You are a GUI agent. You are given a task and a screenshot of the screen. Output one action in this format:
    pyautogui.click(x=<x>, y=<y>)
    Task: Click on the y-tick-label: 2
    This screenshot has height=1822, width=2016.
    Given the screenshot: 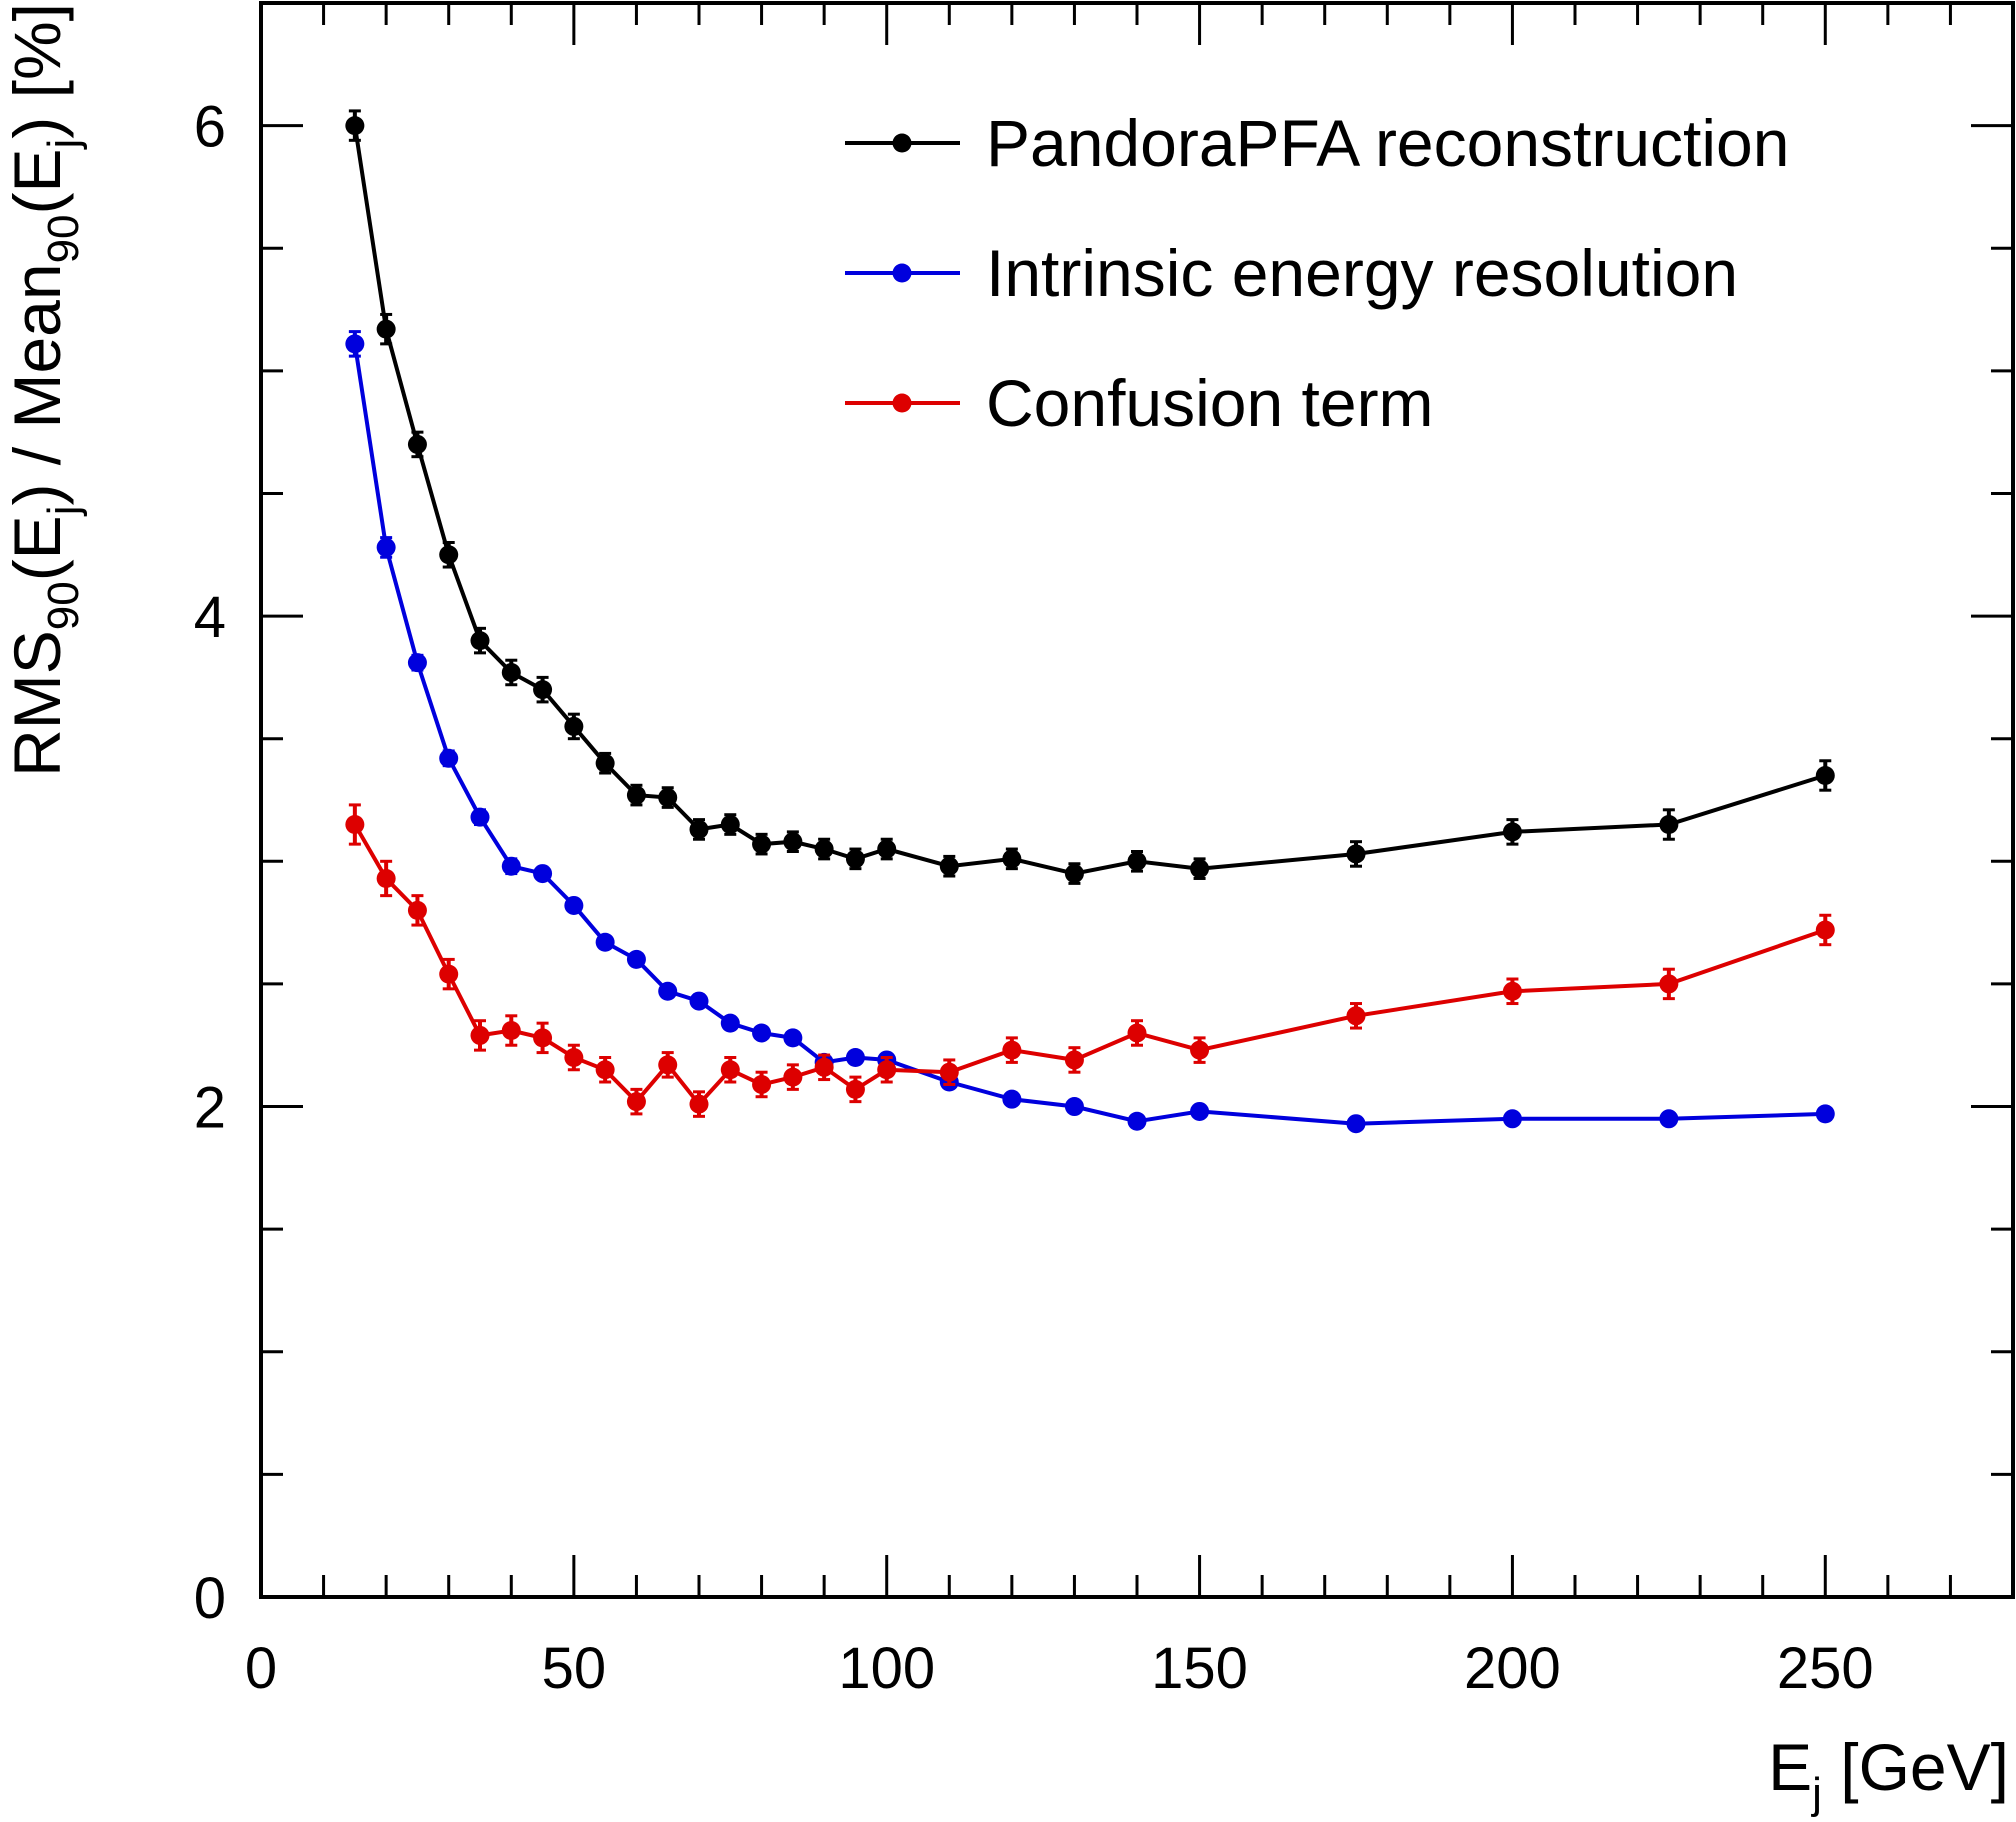 What is the action you would take?
    pyautogui.click(x=210, y=1108)
    